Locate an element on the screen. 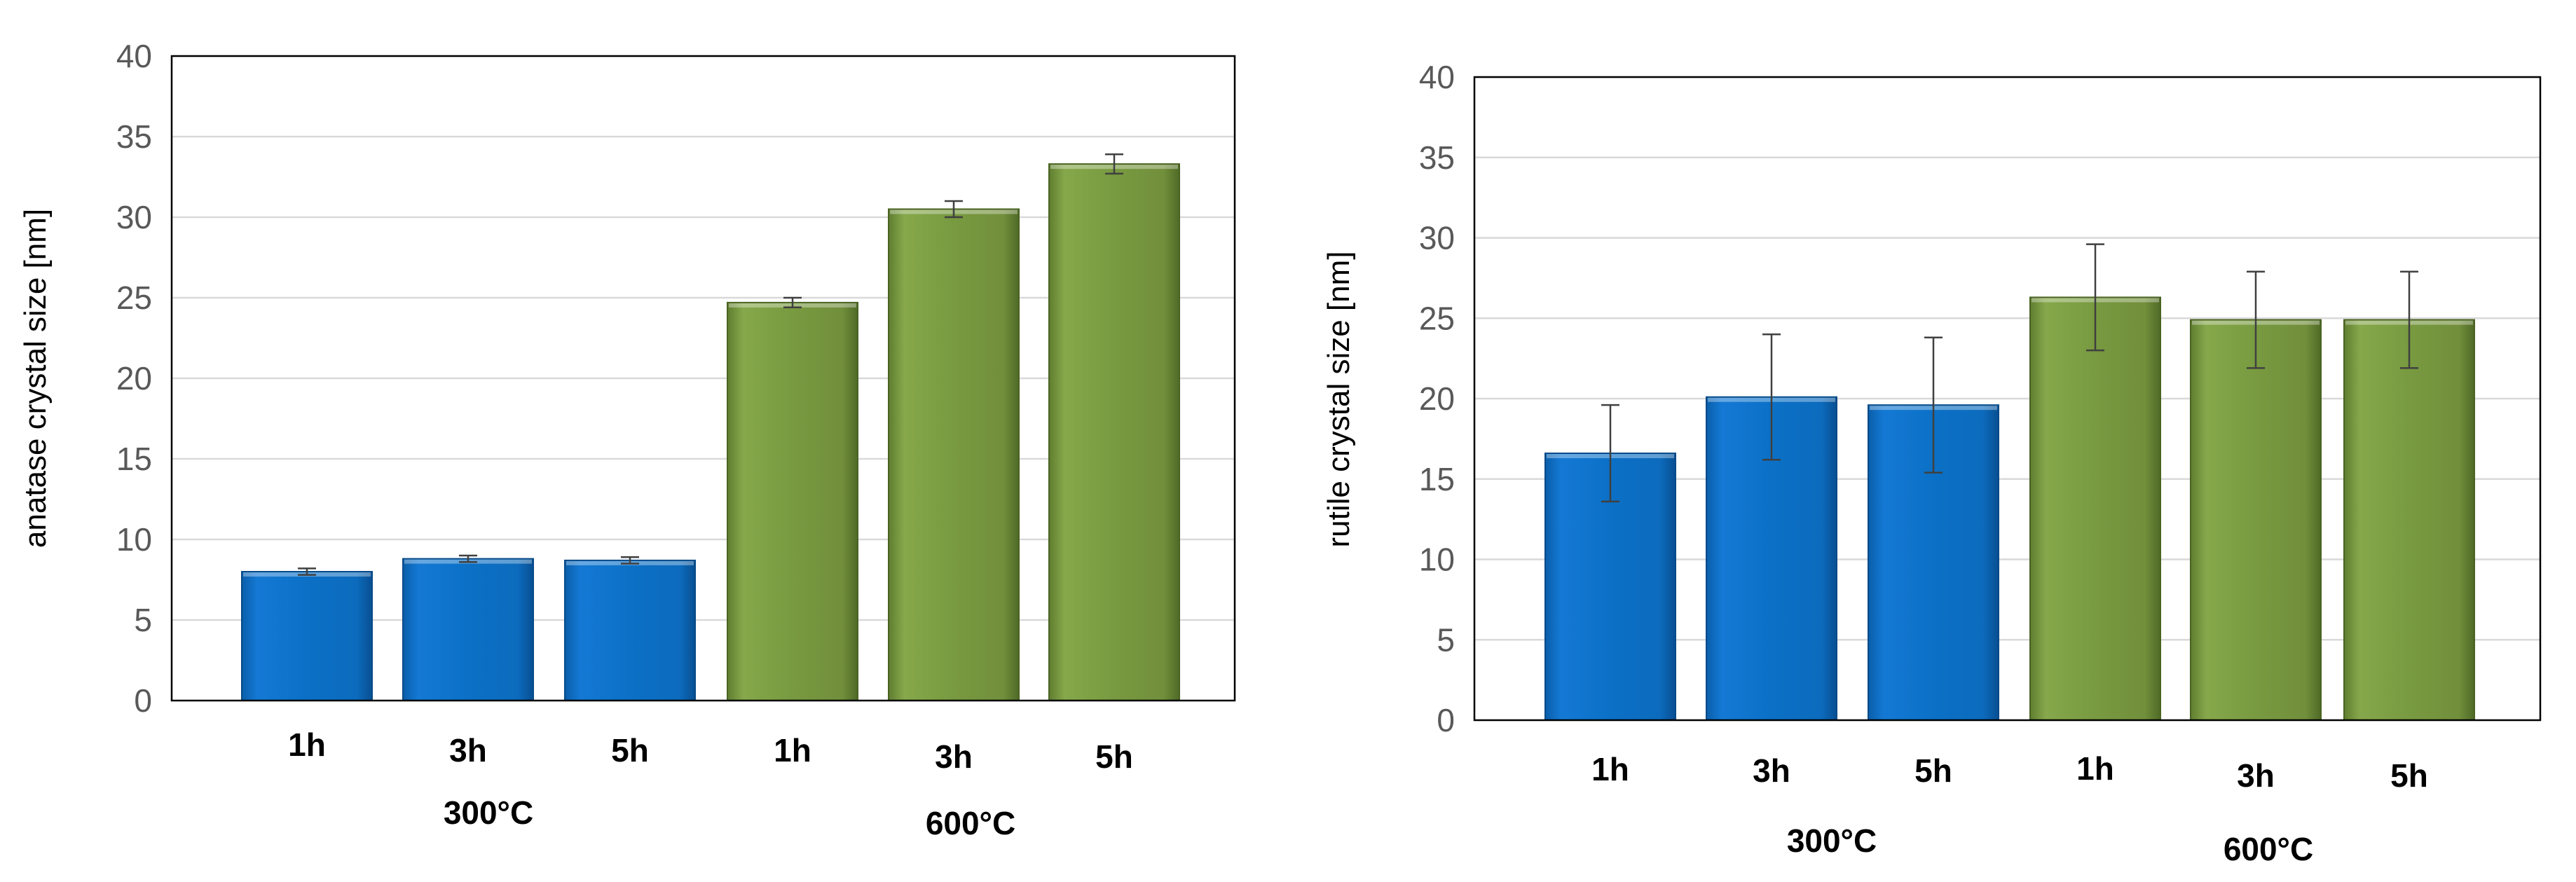 This screenshot has height=882, width=2576. y-axis-title: anatase crystal size [nm] is located at coordinates (35, 378).